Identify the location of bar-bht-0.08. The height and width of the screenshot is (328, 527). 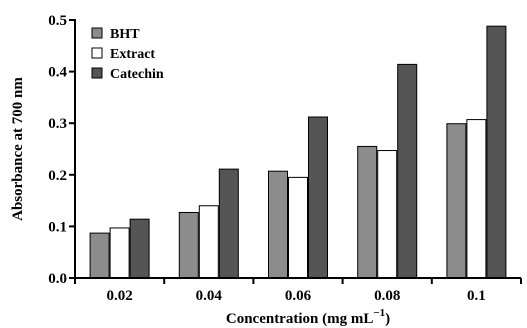
(367, 212).